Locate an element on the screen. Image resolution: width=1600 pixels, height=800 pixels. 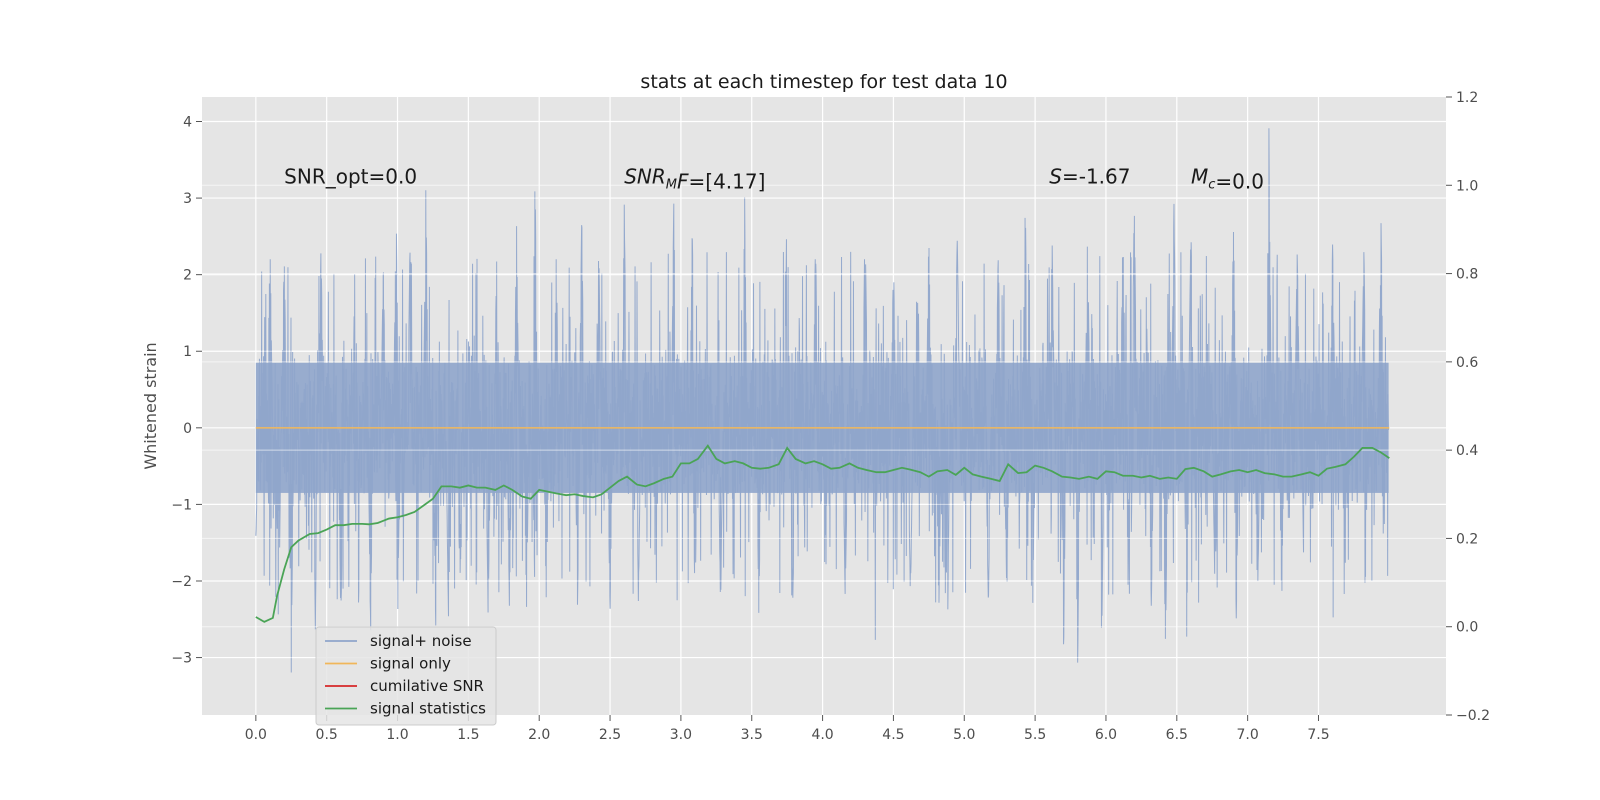
y-axis-left: −3 −2 −1 0 1 2 3 4 is located at coordinates (186, 391).